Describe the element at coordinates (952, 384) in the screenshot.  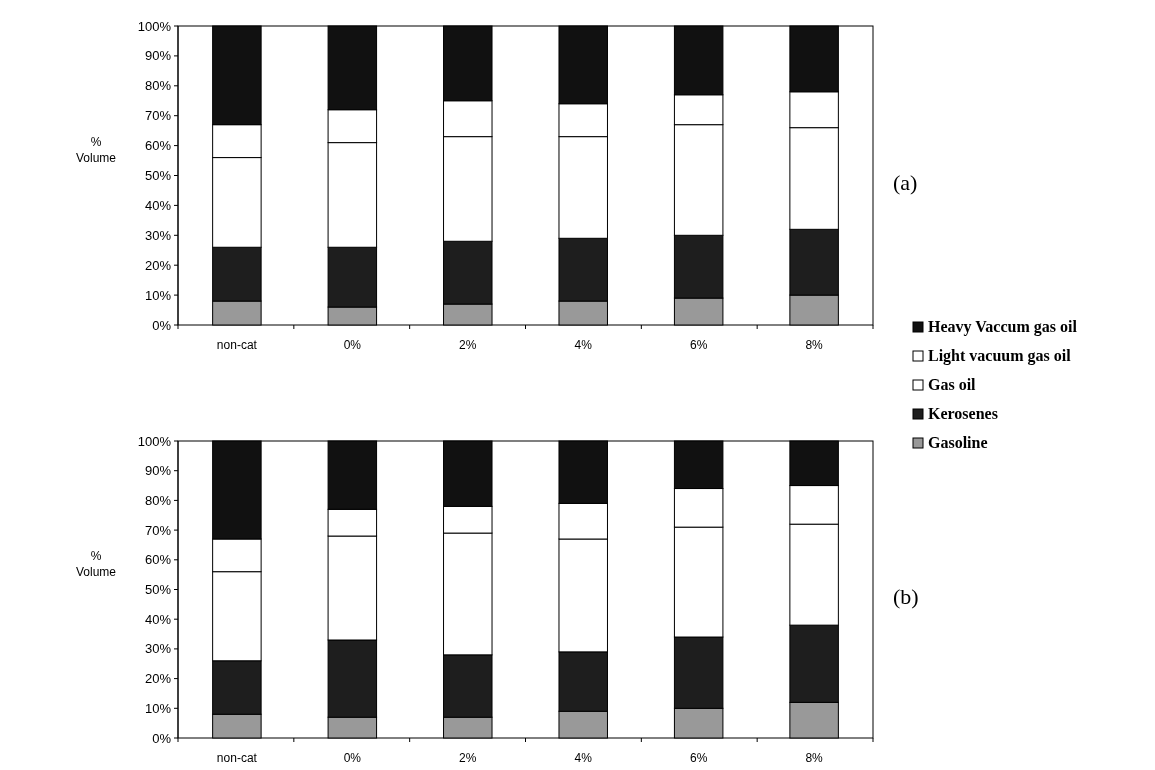
I see `legend-label: Gas oil` at that location.